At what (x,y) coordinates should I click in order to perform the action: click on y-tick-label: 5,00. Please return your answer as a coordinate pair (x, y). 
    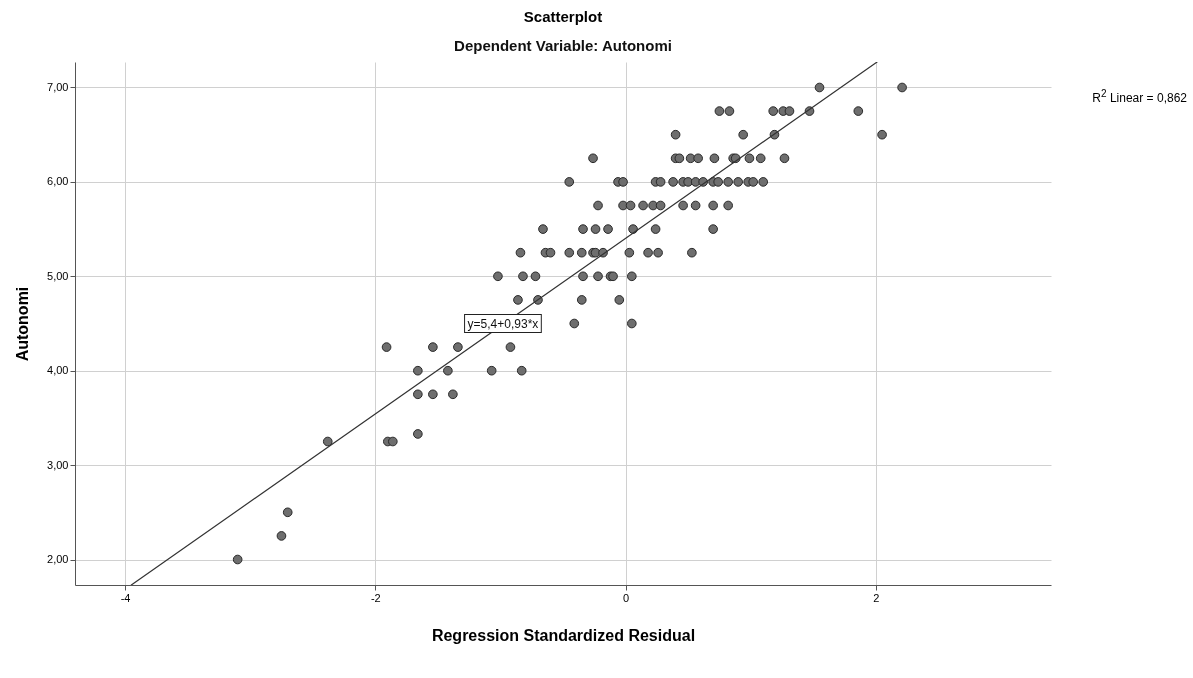
    Looking at the image, I should click on (58, 275).